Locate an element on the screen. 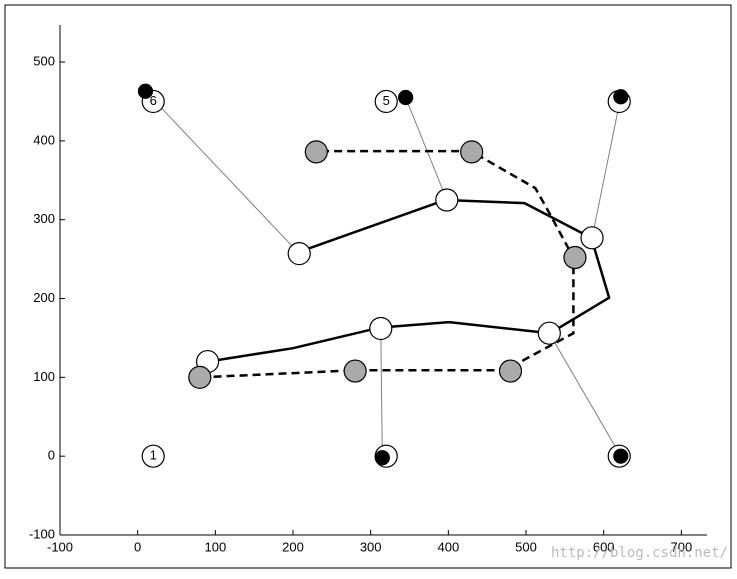  annotation: 5 is located at coordinates (386, 100).